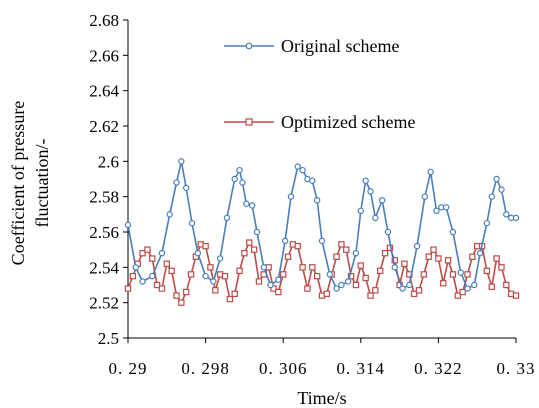 The image size is (539, 408). I want to click on y-tick-label: 2.62, so click(104, 126).